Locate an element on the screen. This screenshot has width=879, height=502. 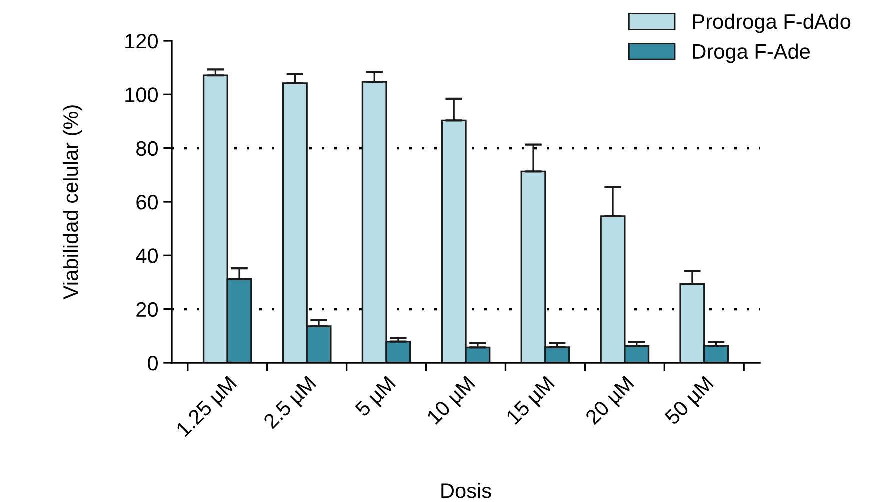
x-tick-label: 15 µM is located at coordinates (532, 402).